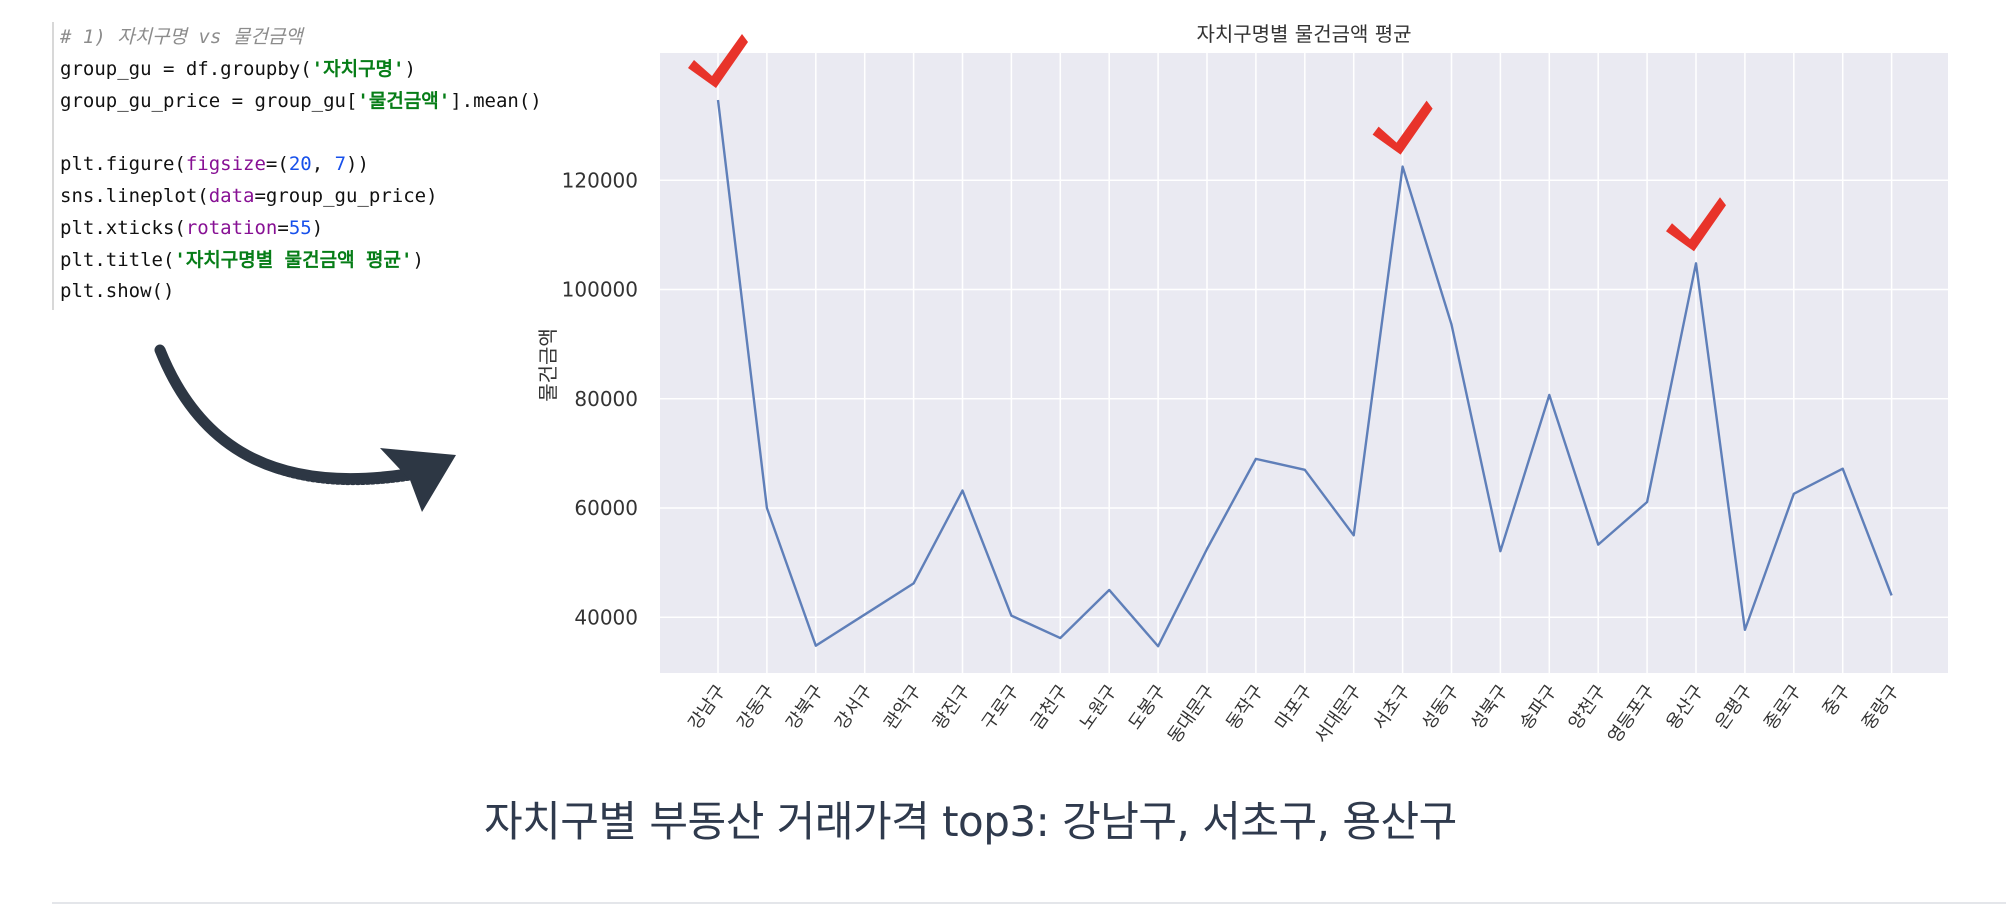  I want to click on x-tick-label: 동대문구, so click(1191, 714).